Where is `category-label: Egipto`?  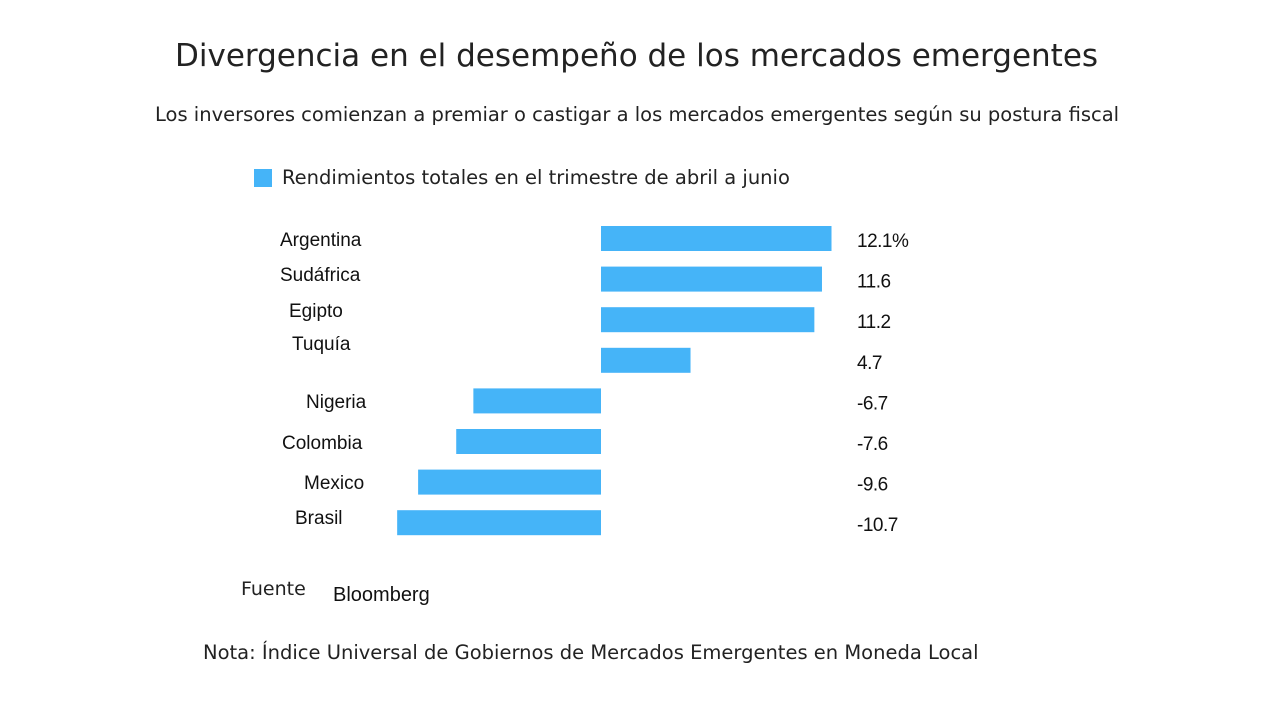 category-label: Egipto is located at coordinates (316, 311).